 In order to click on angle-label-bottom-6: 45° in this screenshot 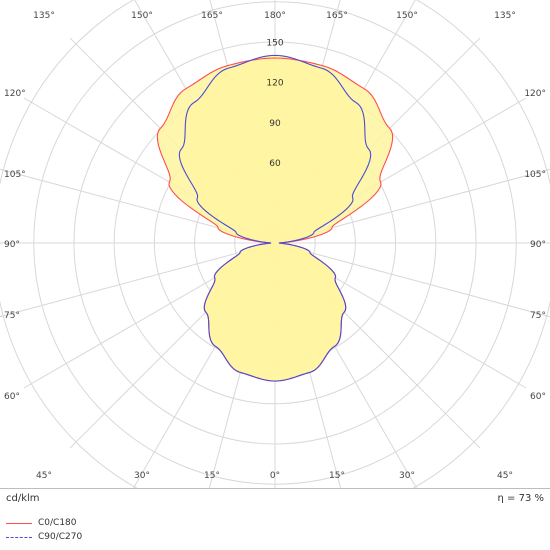, I will do `click(505, 476)`.